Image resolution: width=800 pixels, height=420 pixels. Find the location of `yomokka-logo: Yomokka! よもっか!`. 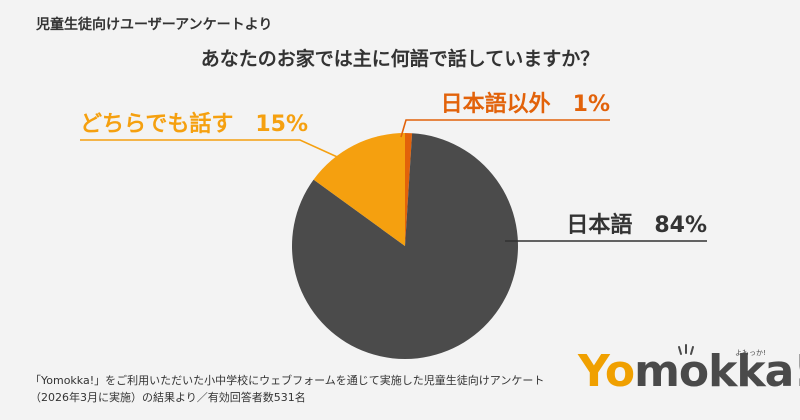

yomokka-logo: Yomokka! よもっか! is located at coordinates (689, 377).